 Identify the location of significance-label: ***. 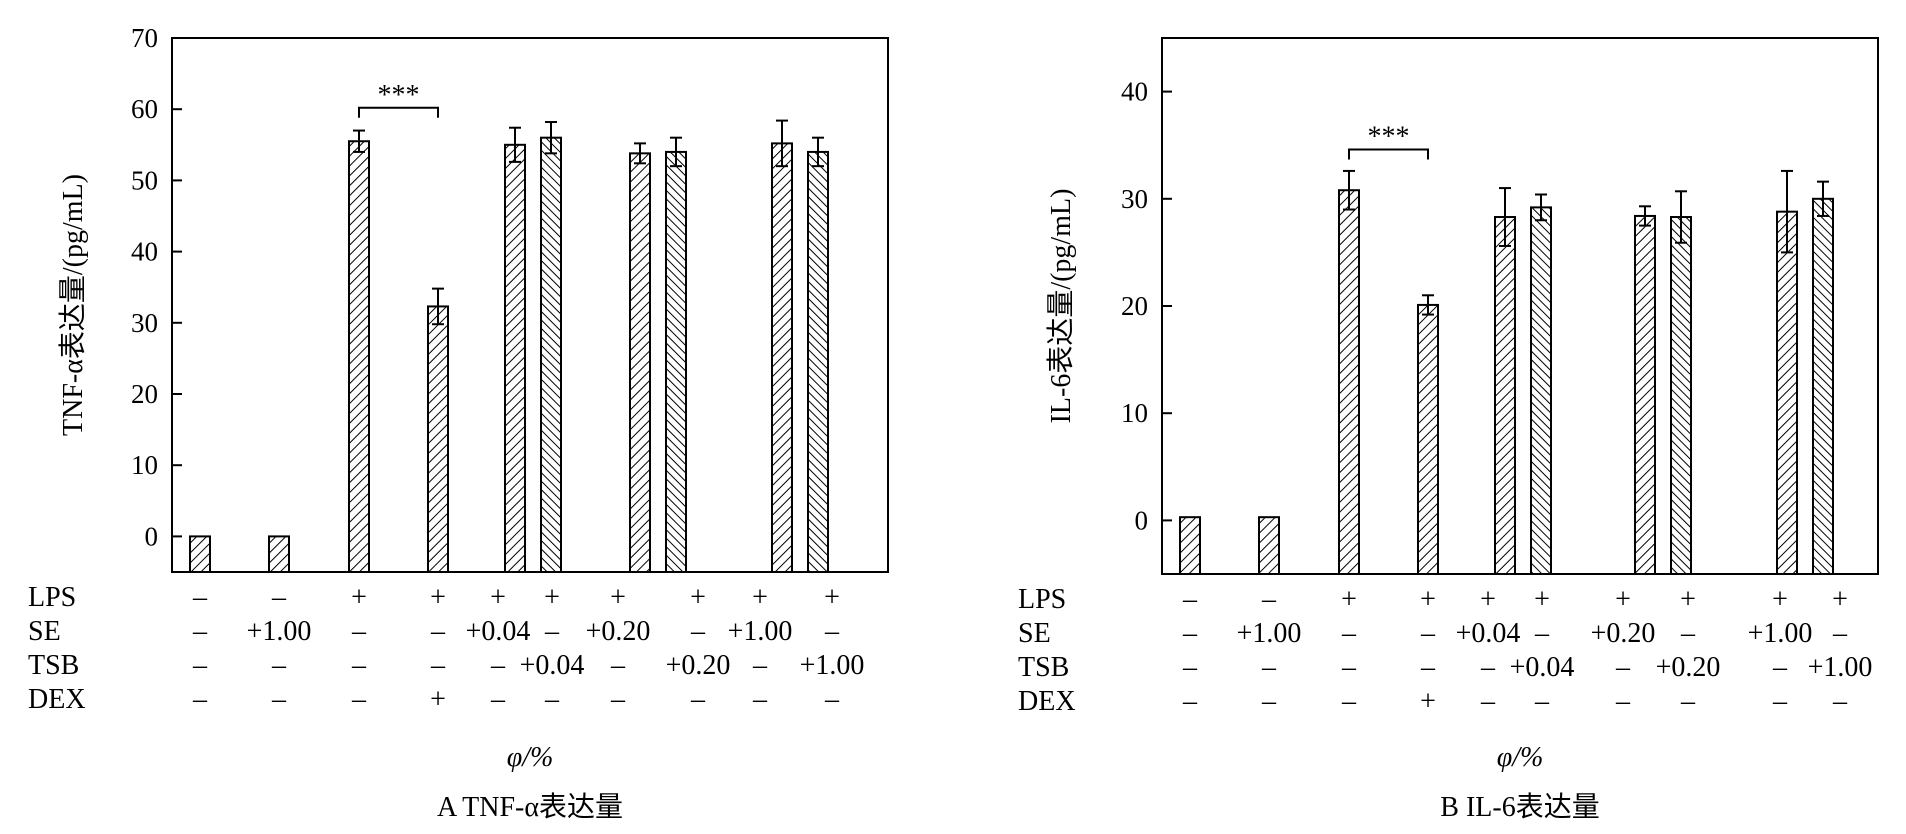
(1389, 136).